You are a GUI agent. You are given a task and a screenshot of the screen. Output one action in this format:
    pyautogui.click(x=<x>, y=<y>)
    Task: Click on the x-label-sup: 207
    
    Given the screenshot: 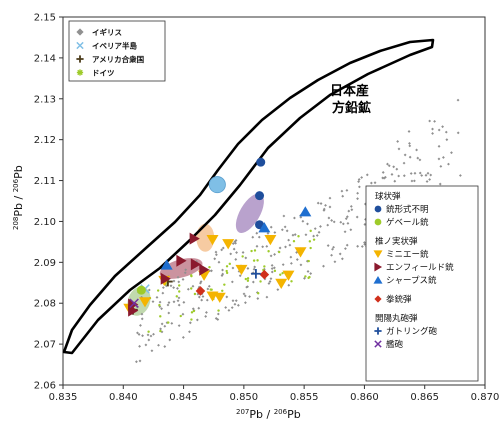 What is the action you would take?
    pyautogui.click(x=242, y=412)
    